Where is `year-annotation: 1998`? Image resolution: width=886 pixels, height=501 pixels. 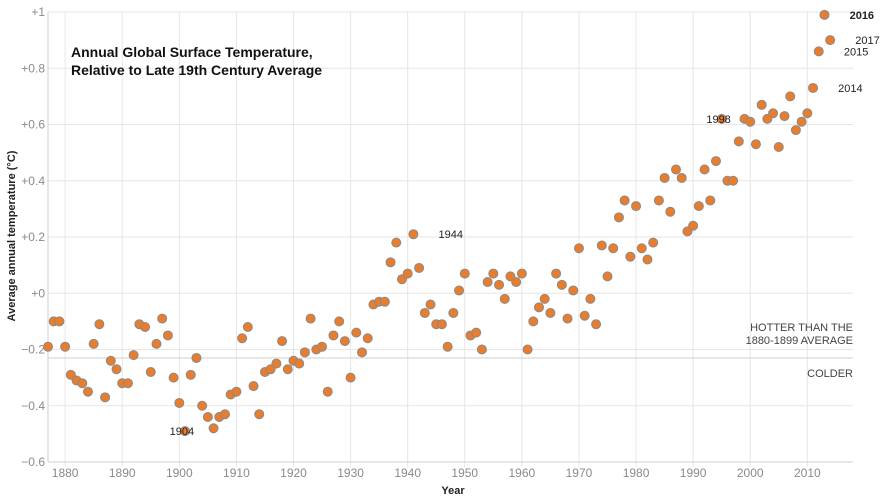
year-annotation: 1998 is located at coordinates (718, 120).